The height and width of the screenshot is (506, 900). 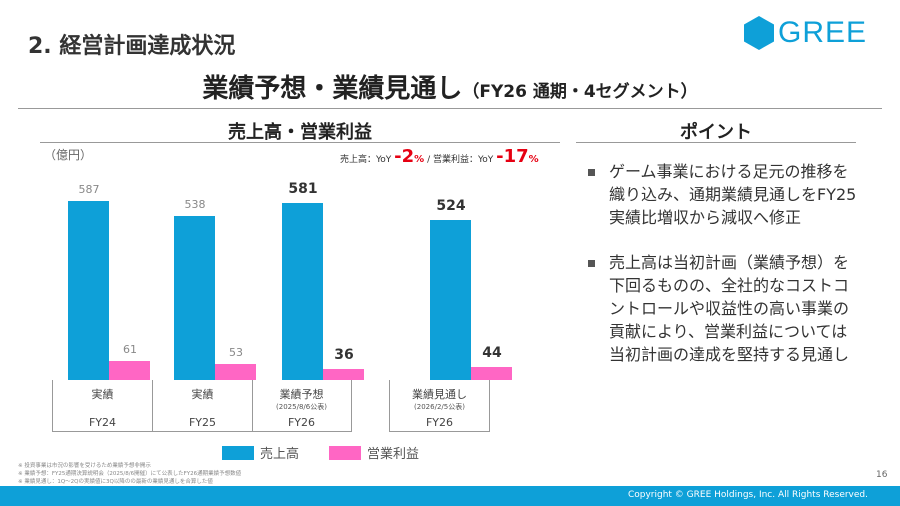 What do you see at coordinates (195, 204) in the screenshot?
I see `data-label-sales: 538` at bounding box center [195, 204].